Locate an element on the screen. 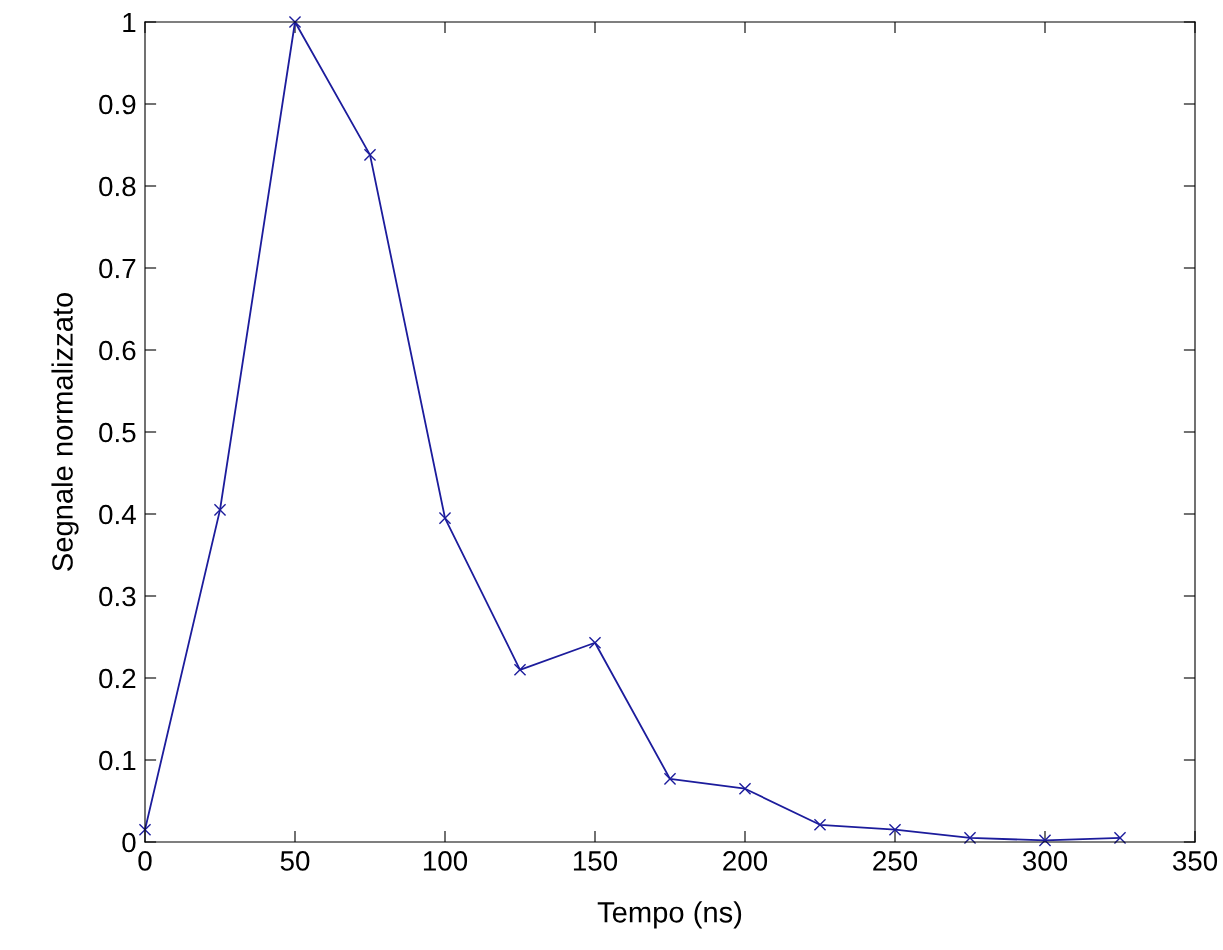  x-tick-label: 200 is located at coordinates (745, 861).